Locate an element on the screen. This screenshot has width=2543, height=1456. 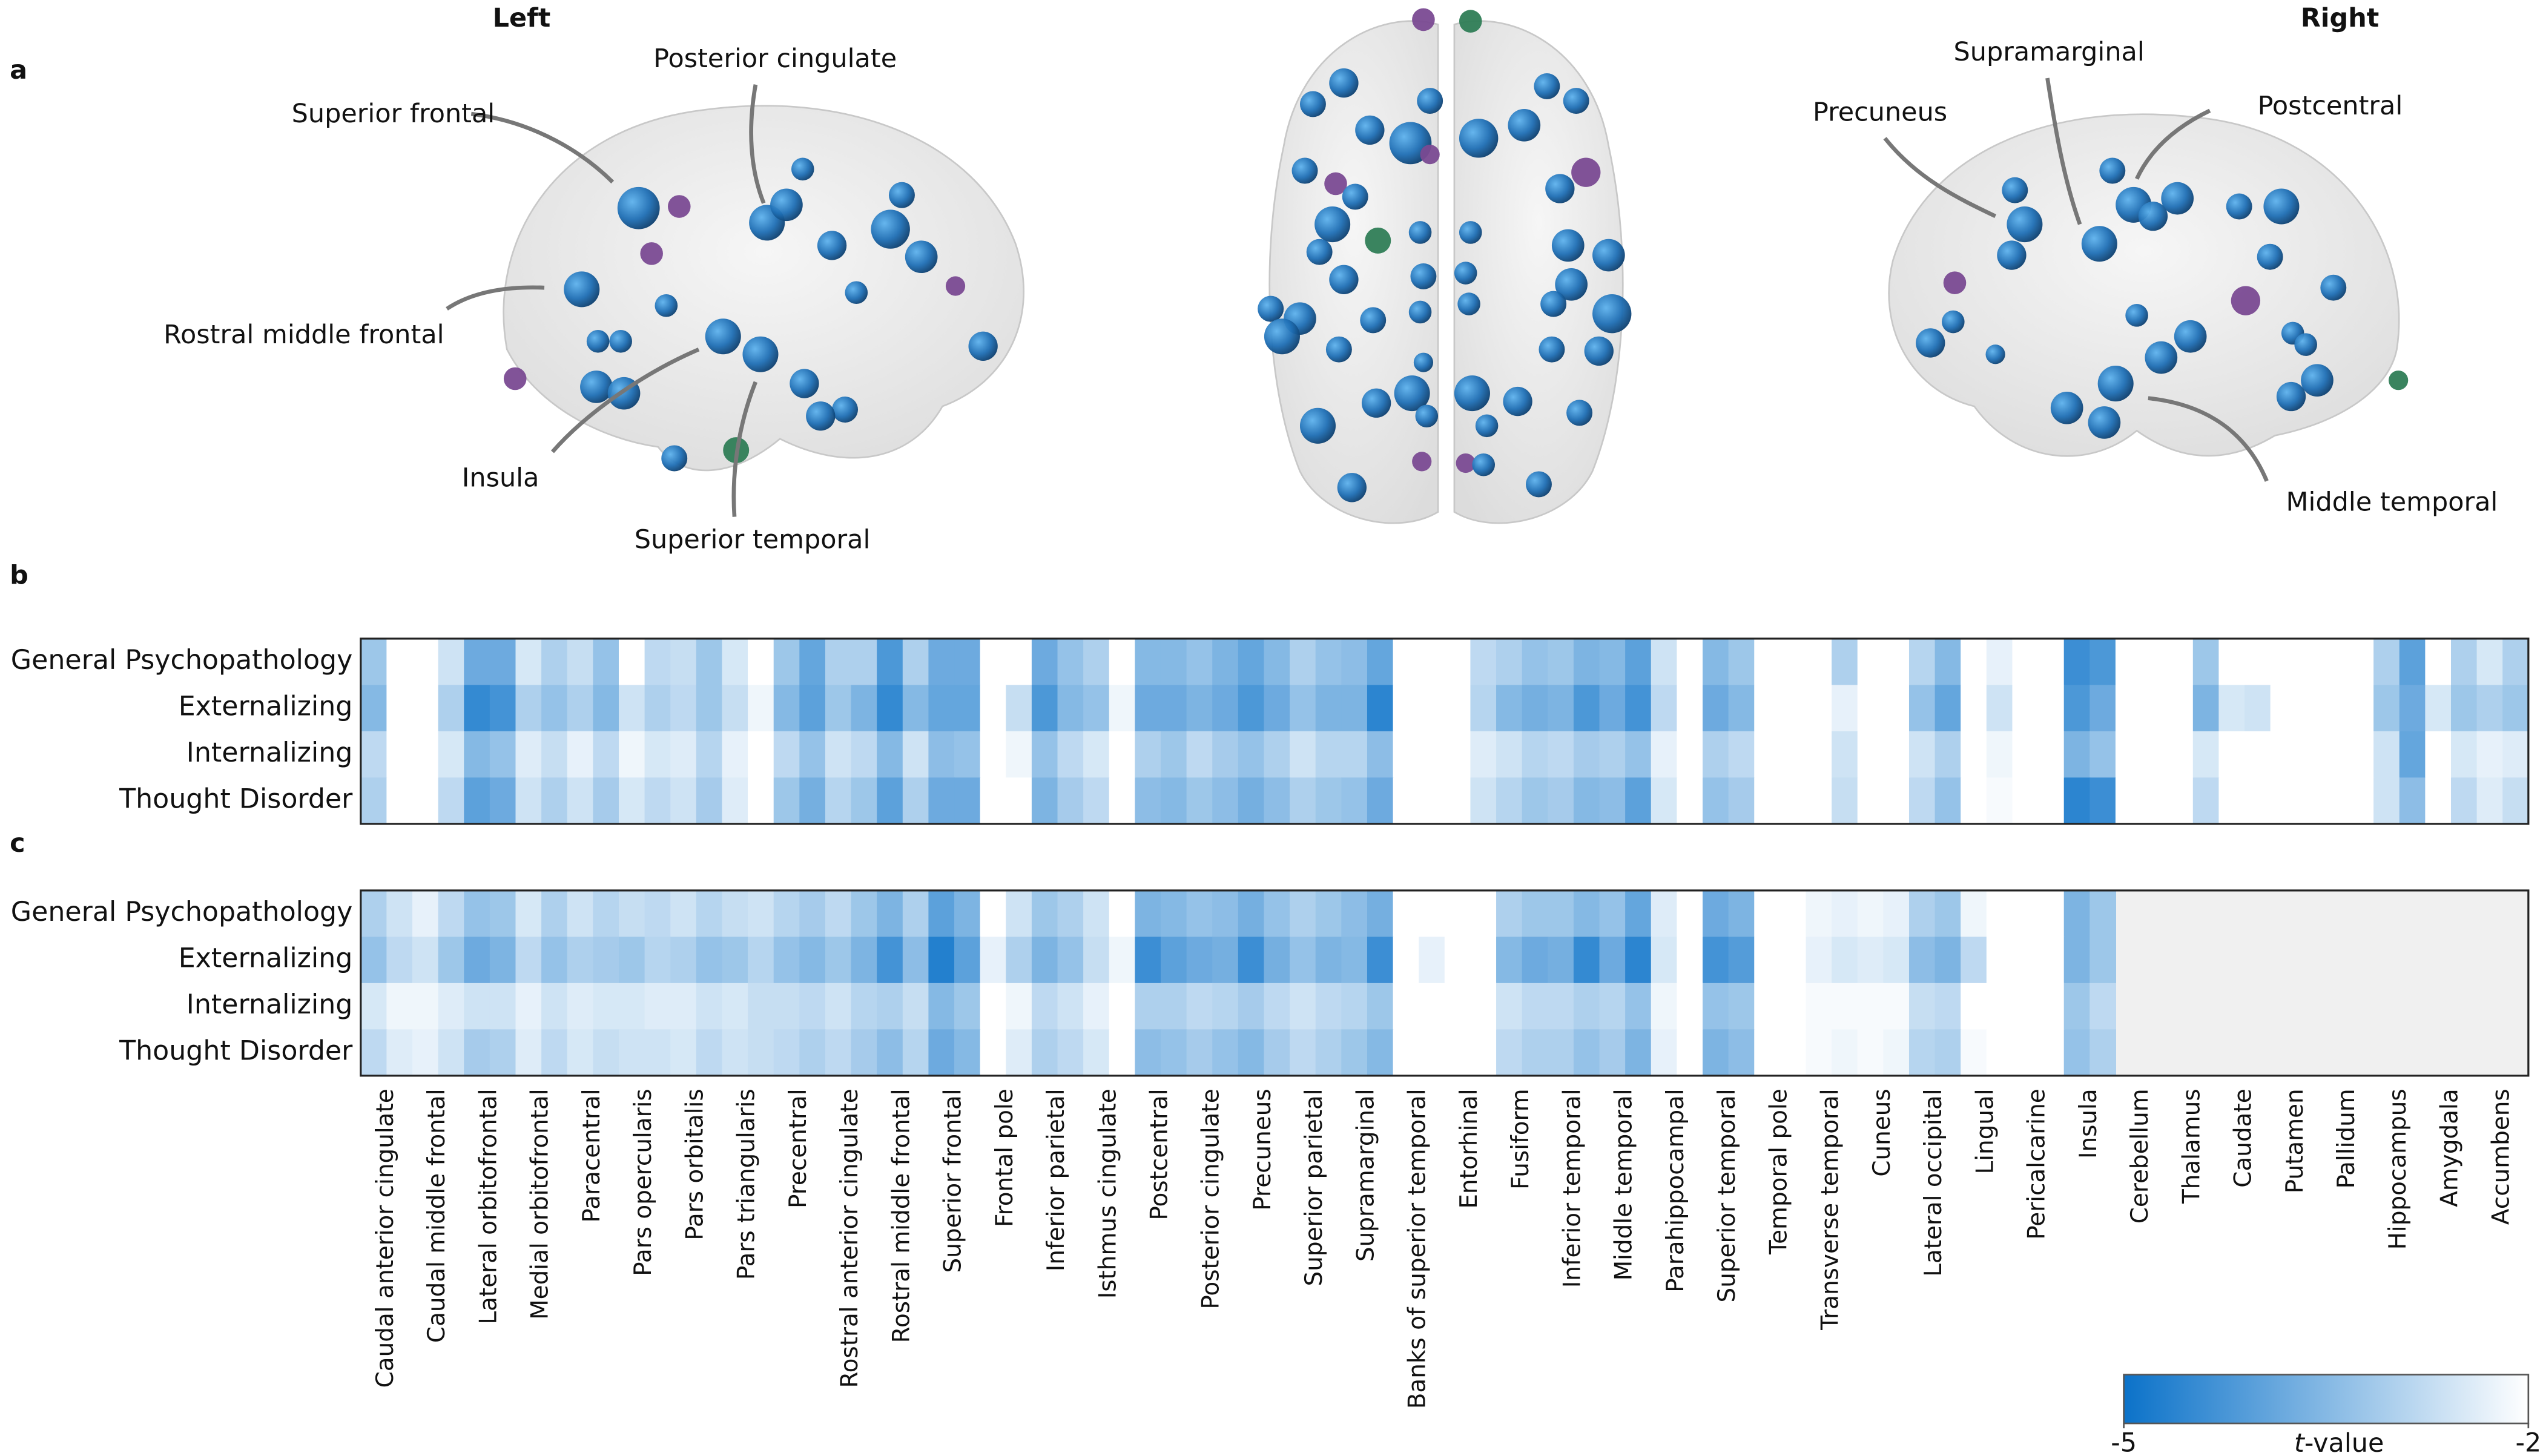
region-label: Postcentral is located at coordinates (2330, 106).